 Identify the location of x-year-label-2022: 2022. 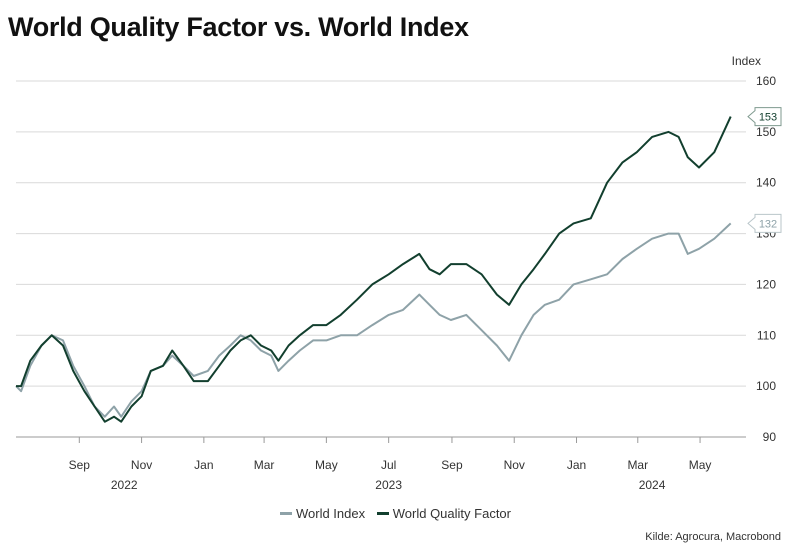
(124, 485).